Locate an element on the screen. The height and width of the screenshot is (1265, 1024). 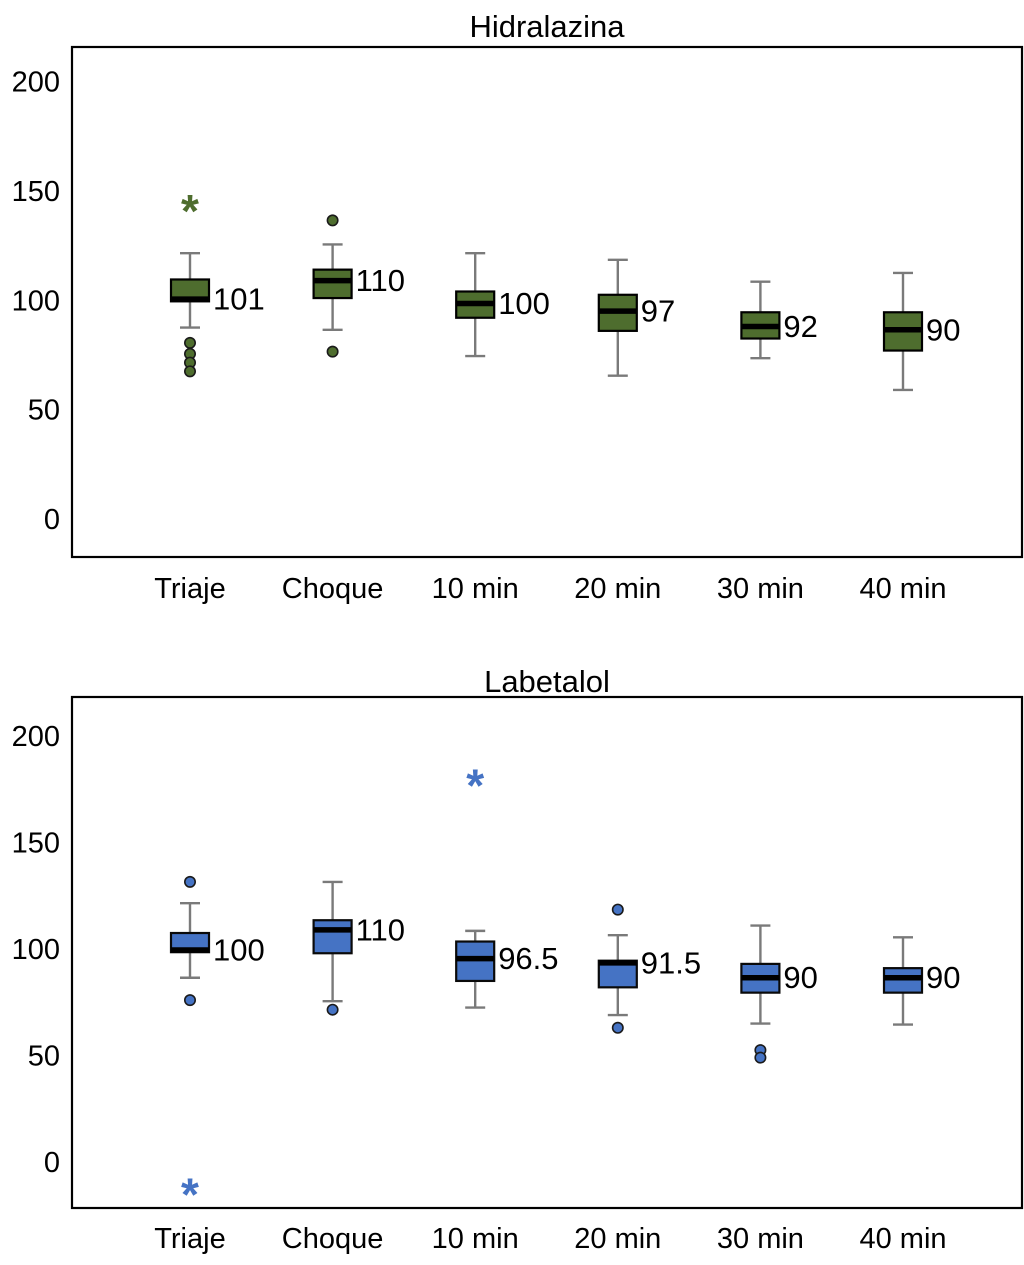
box-group-20-min: 97 is located at coordinates (636, 317).